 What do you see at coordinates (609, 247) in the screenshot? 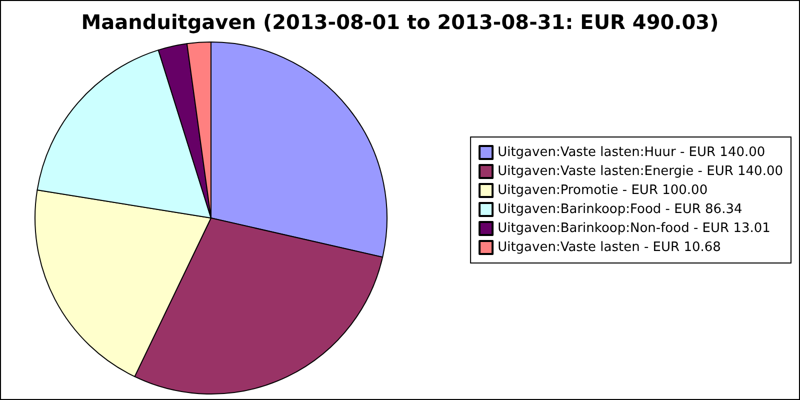
I see `legend-label: Uitgaven:Vaste lasten - EUR 10.68` at bounding box center [609, 247].